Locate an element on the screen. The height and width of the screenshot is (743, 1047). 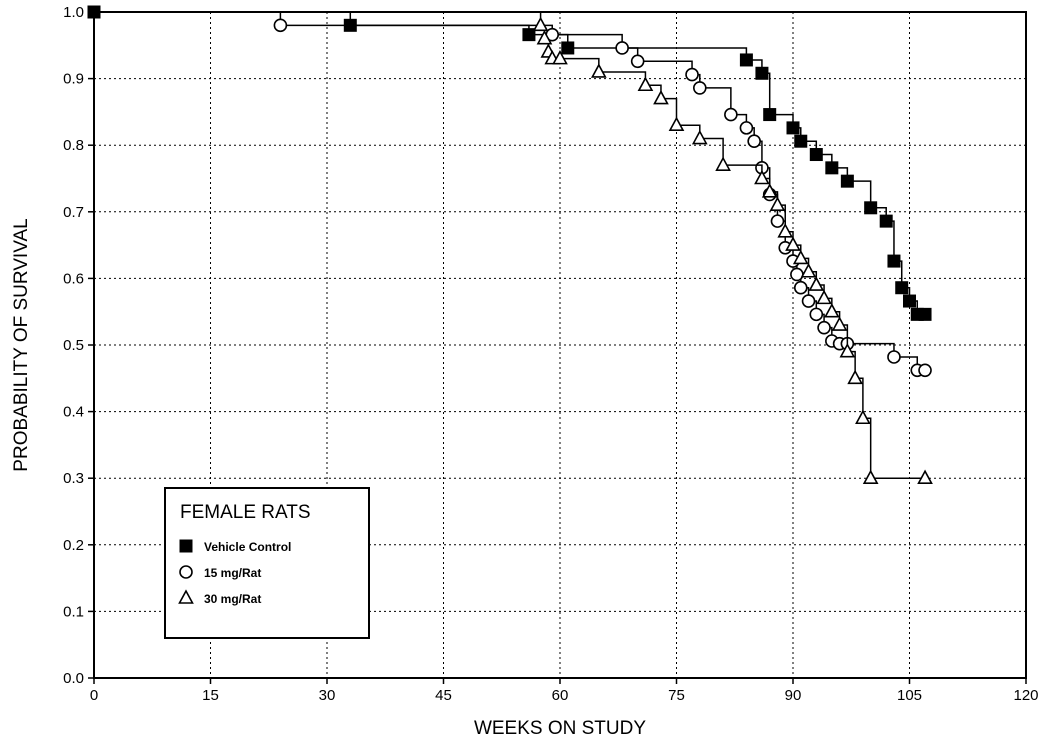
y-tick-label: 0.9 is located at coordinates (73, 79).